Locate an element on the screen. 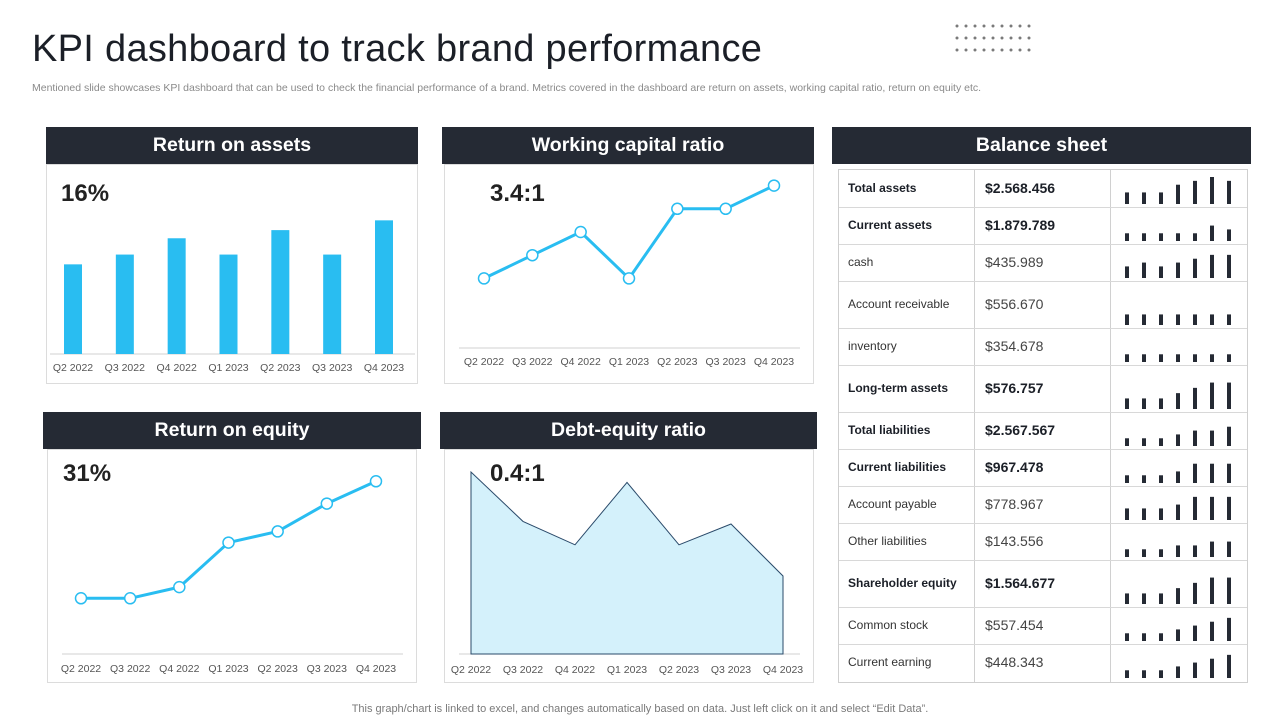 The width and height of the screenshot is (1280, 720). balance-sheet-value: $557.454 is located at coordinates (1014, 624).